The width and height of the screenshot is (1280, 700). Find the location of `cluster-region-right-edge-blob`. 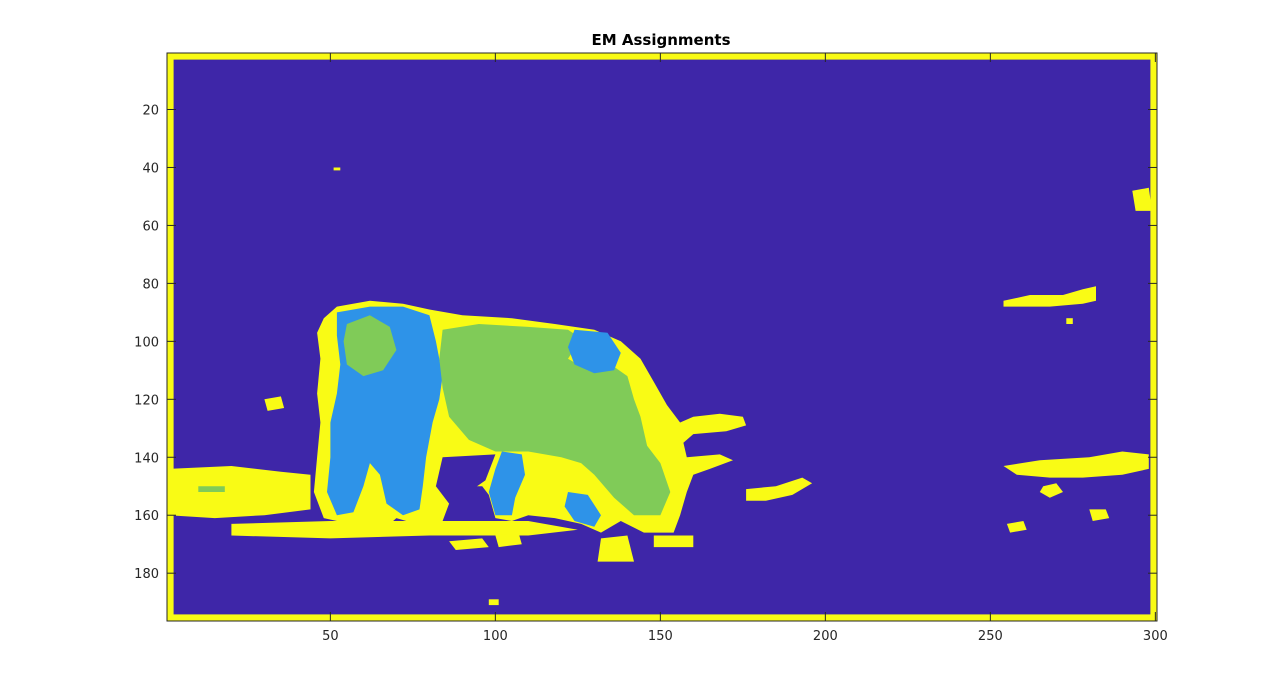

cluster-region-right-edge-blob is located at coordinates (1142, 199).